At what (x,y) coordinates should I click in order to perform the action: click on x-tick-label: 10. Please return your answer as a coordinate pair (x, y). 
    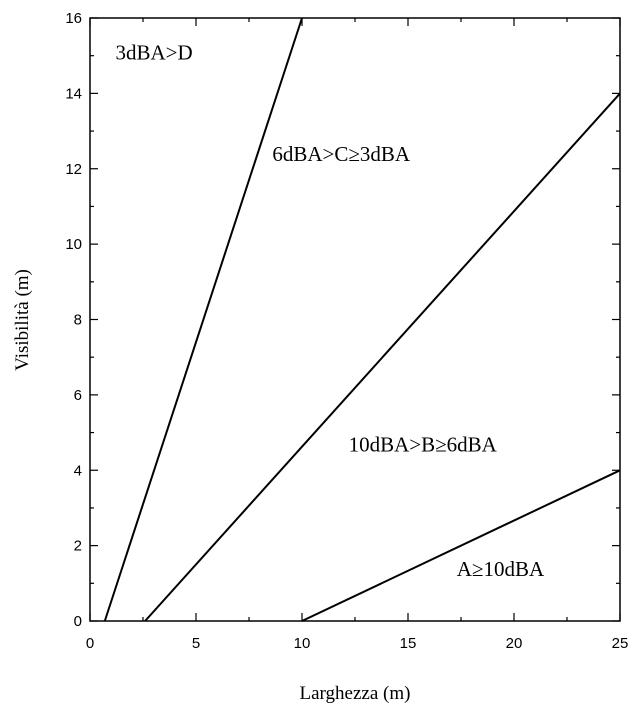
    Looking at the image, I should click on (302, 643).